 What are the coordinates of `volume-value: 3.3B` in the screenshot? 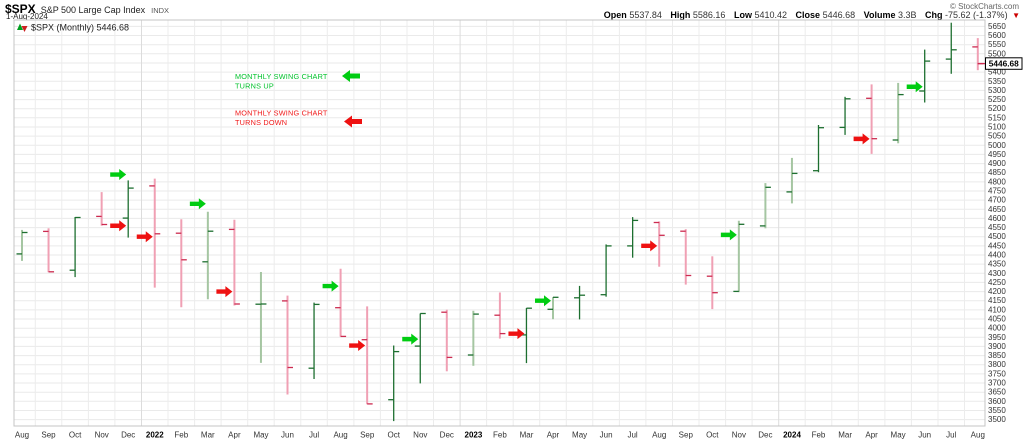 It's located at (907, 15).